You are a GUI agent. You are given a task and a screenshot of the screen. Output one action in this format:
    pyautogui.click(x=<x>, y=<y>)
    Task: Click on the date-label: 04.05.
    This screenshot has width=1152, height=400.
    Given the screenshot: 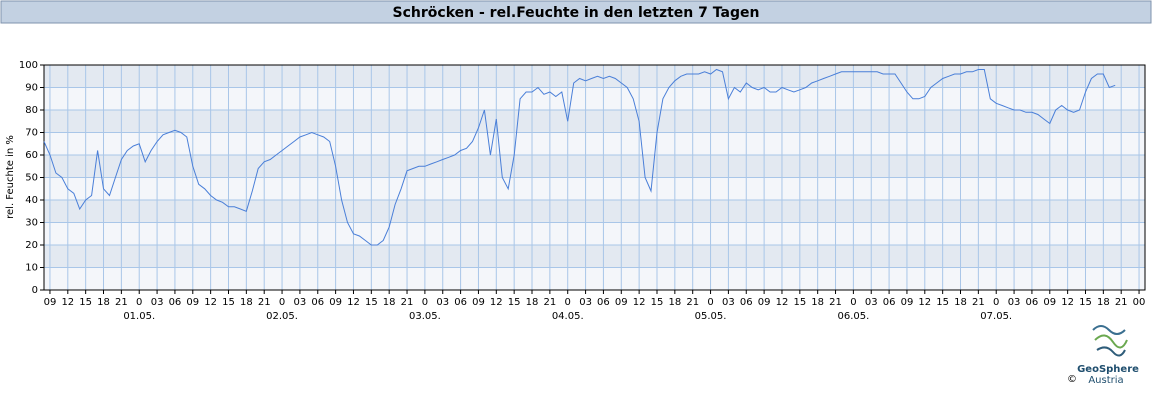 What is the action you would take?
    pyautogui.click(x=568, y=316)
    